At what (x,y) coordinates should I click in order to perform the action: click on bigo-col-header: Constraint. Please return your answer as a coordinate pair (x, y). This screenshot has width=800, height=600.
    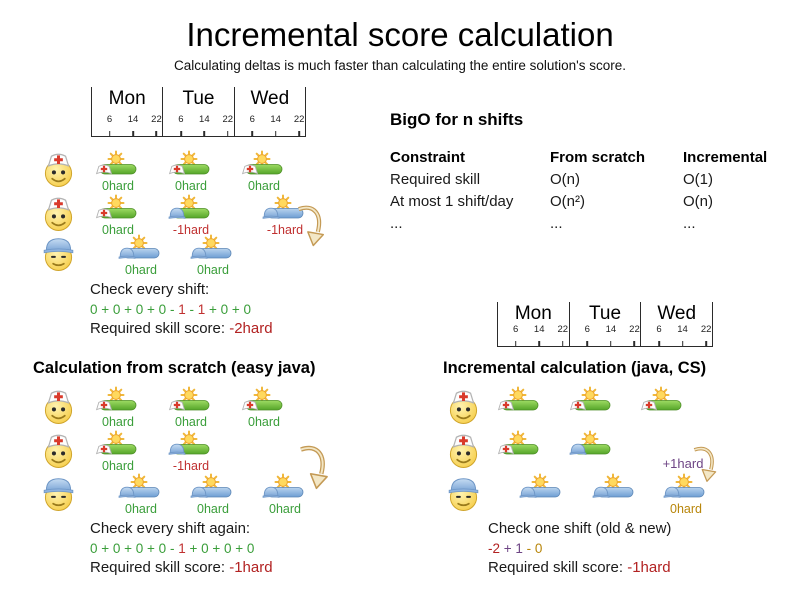
    Looking at the image, I should click on (427, 157).